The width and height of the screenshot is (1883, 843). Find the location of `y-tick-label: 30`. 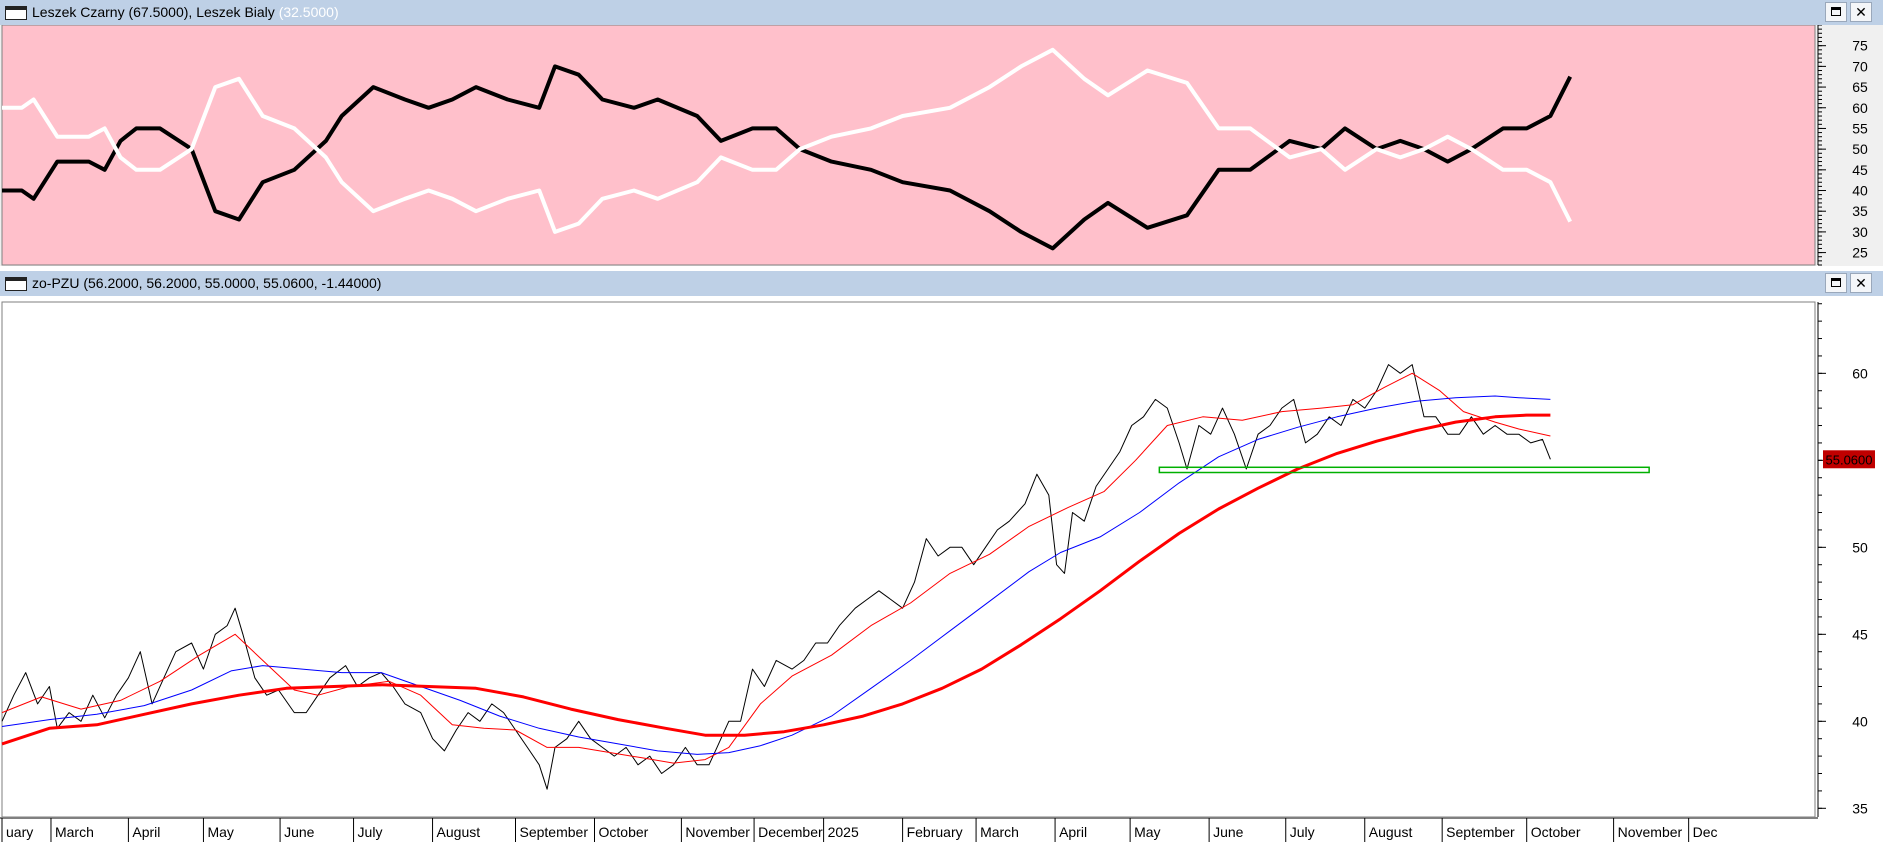

y-tick-label: 30 is located at coordinates (1860, 232).